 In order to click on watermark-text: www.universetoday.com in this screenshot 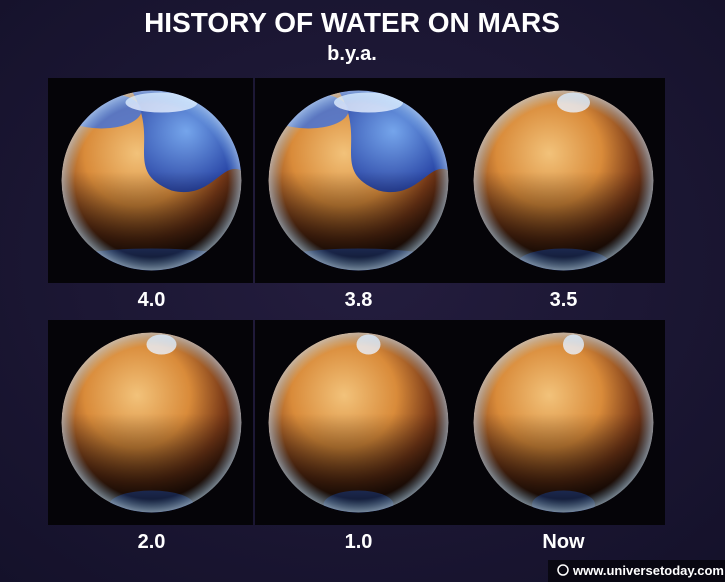, I will do `click(648, 570)`.